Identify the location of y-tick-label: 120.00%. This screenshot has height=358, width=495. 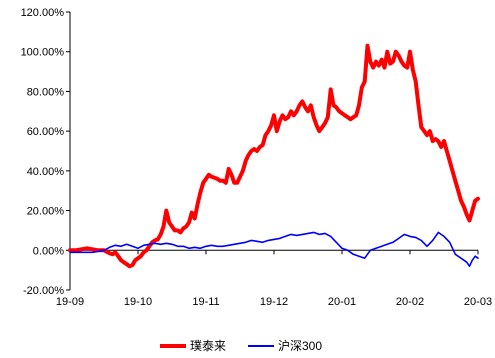
(43, 13).